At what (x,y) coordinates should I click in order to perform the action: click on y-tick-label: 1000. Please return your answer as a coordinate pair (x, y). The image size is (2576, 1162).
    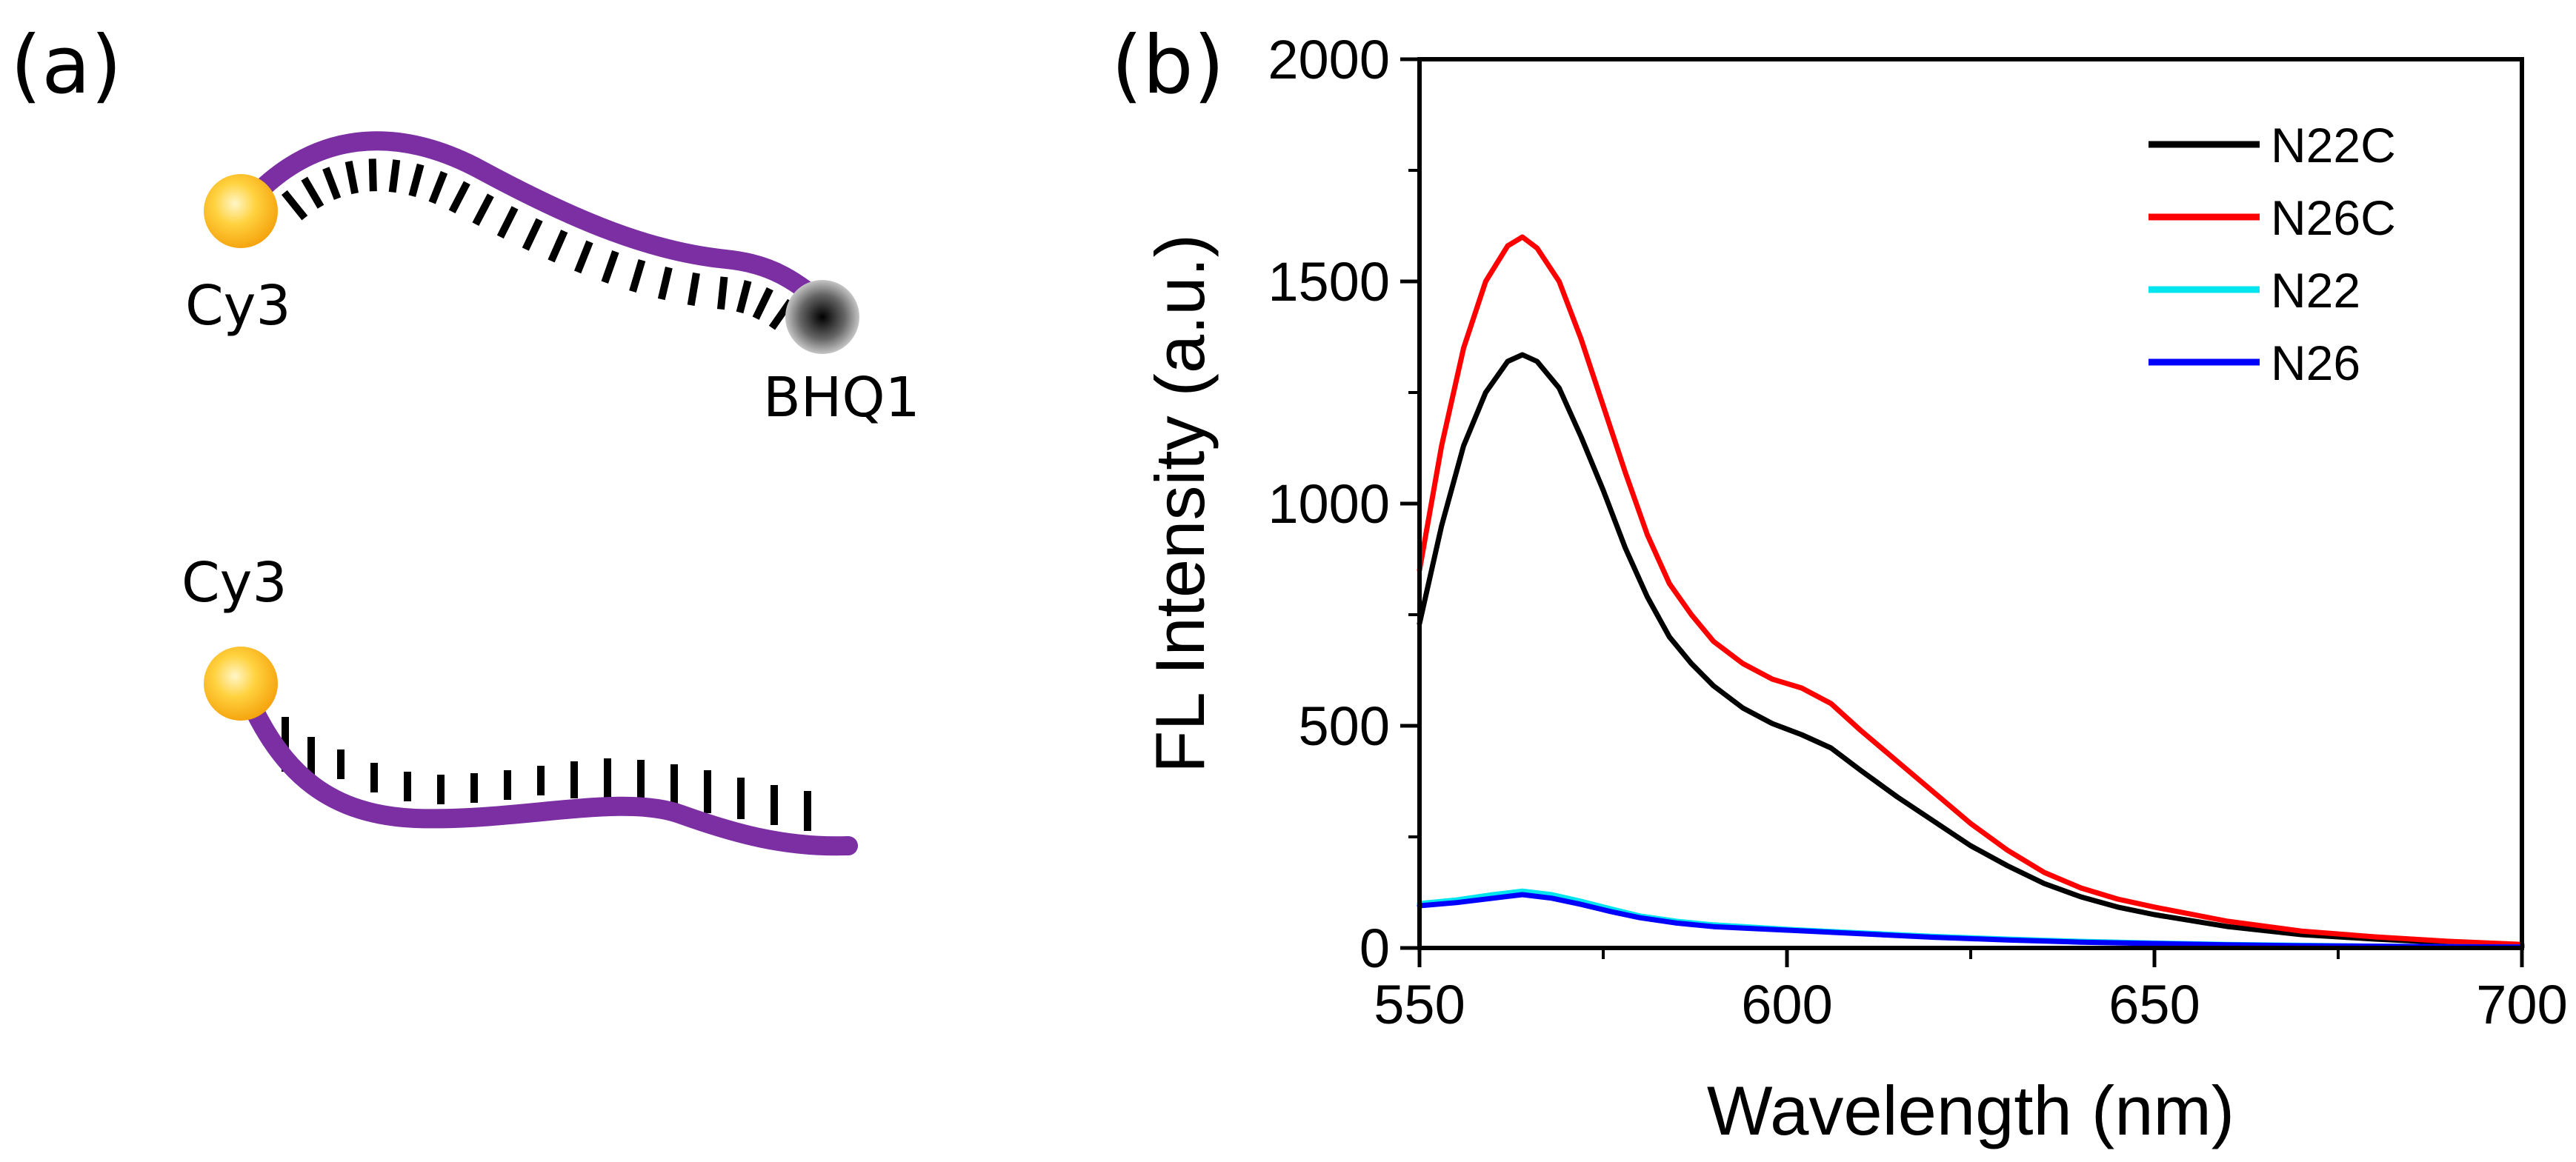
    Looking at the image, I should click on (1329, 504).